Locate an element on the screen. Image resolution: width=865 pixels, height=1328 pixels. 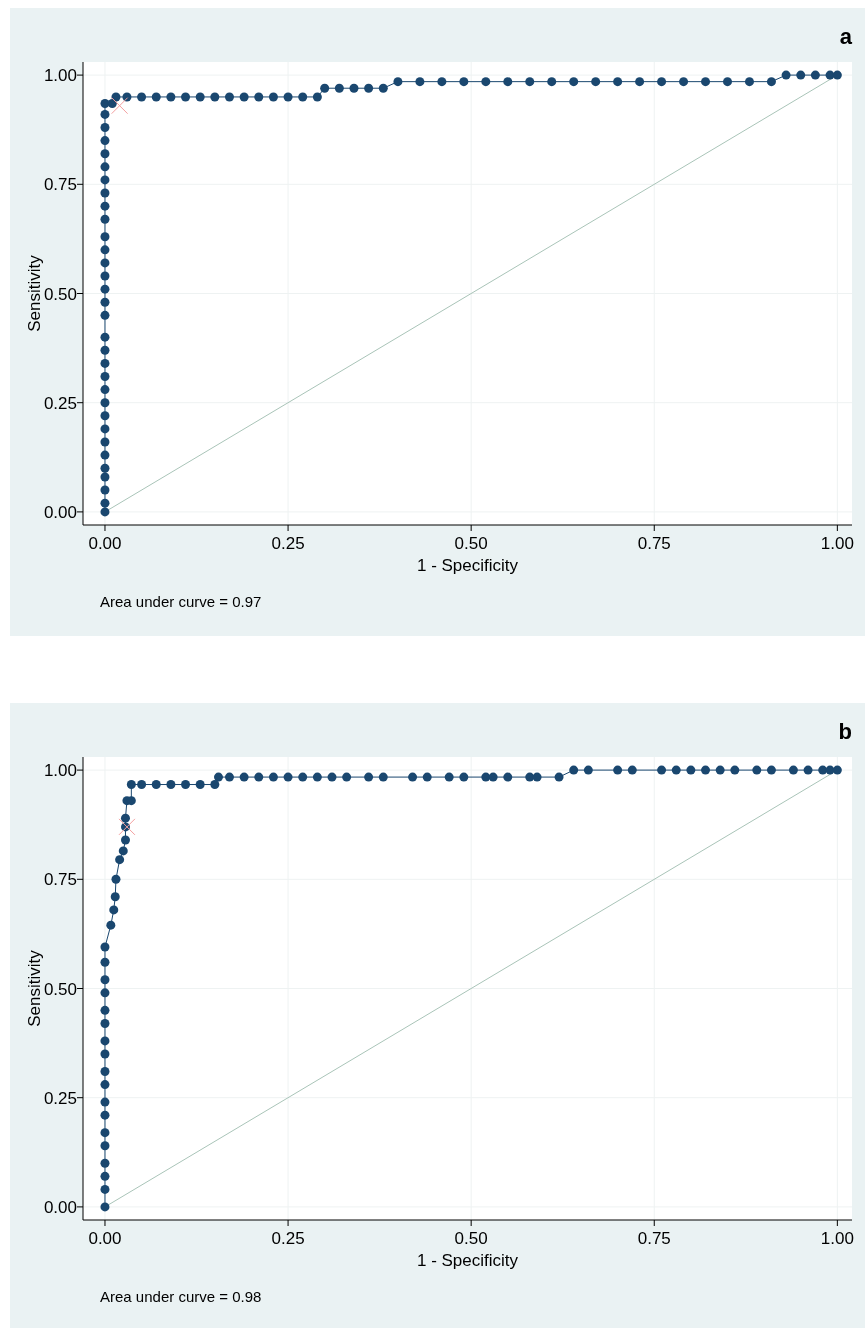
text: Area under curve = 0.97 is located at coordinates (181, 601).